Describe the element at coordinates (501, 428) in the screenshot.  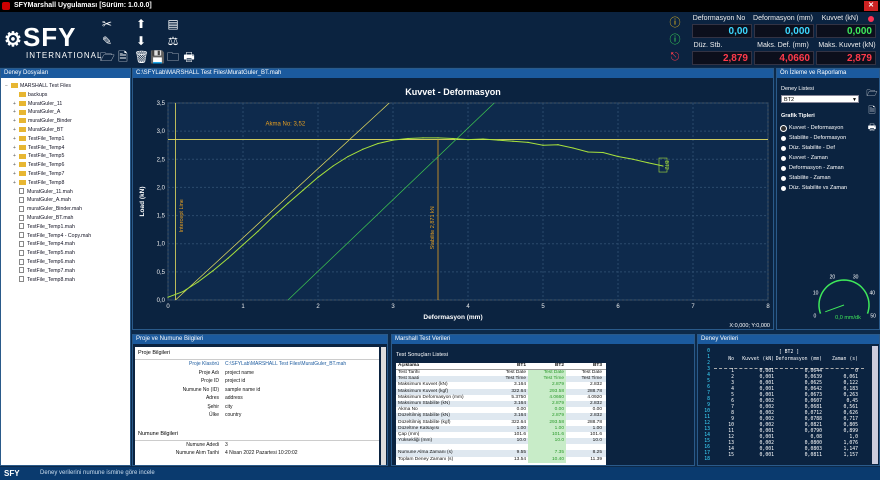
I see `table-row: Düzeltme Katsayısı 1.00 1.00 1.00` at that location.